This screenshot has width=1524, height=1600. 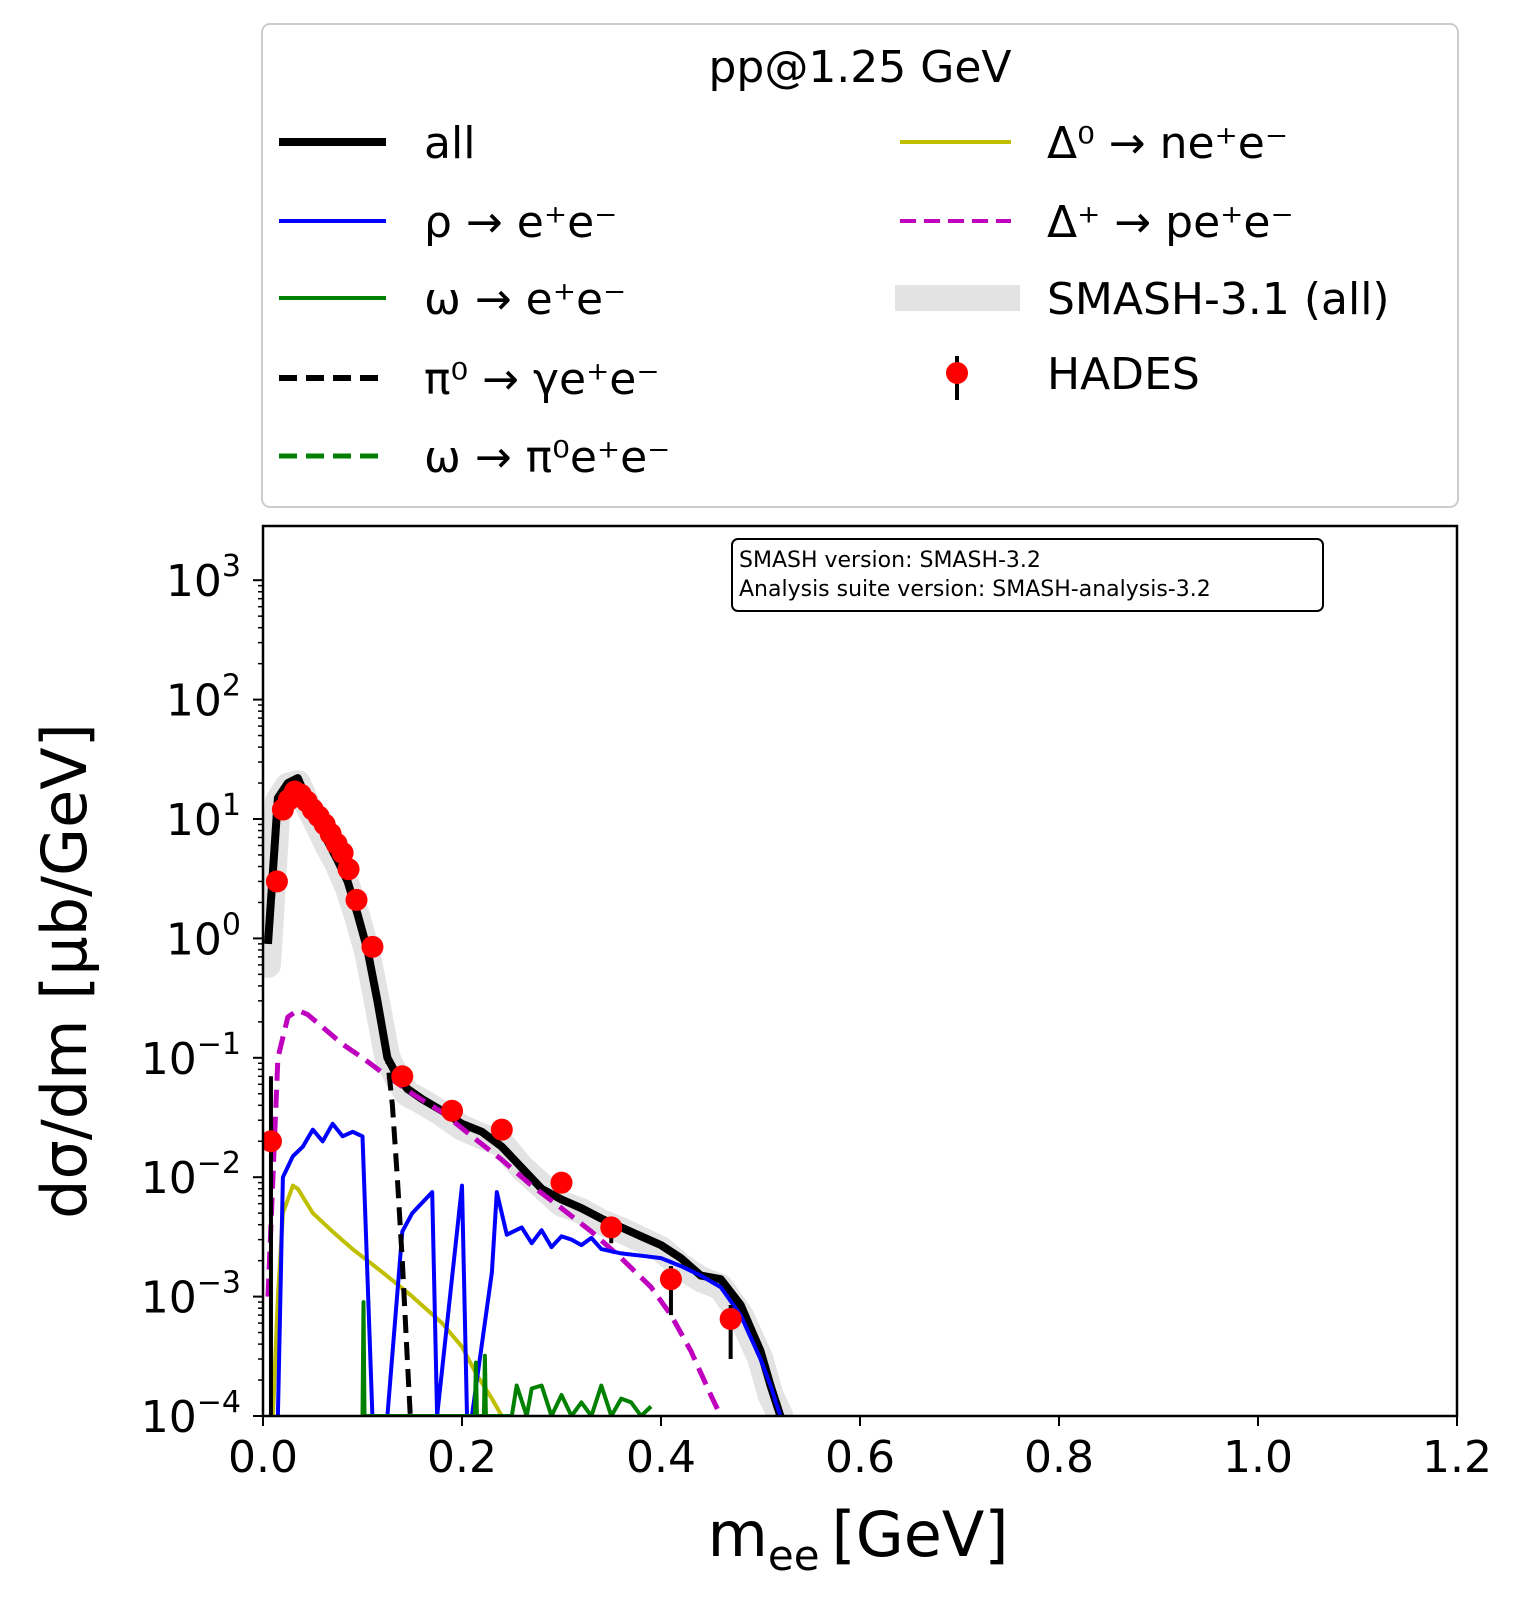 I want to click on legend-entry-rho: ρ → e⁺e⁻, so click(x=448, y=222).